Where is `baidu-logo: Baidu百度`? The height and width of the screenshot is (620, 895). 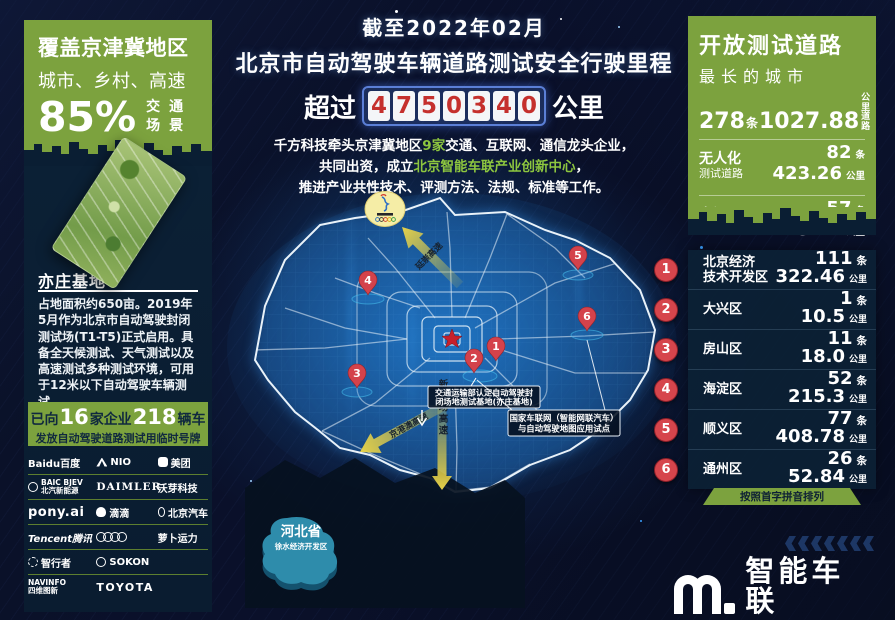 baidu-logo: Baidu百度 is located at coordinates (54, 464).